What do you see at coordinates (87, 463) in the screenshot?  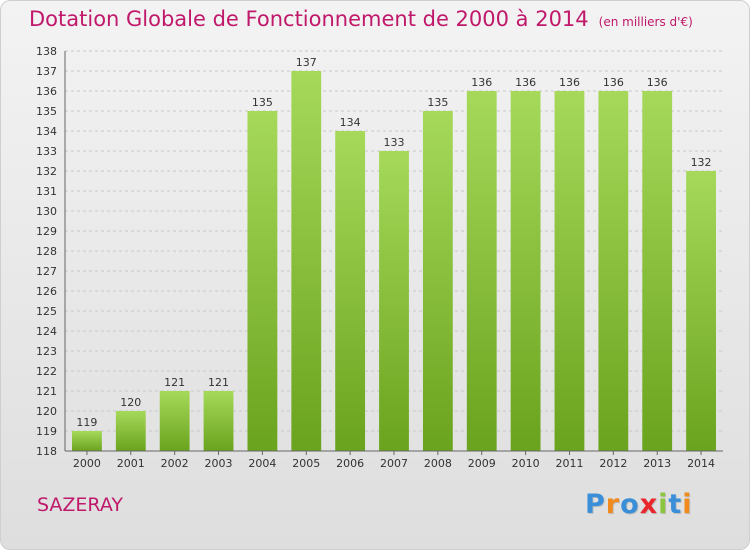 I see `x-tick-label: 2000` at bounding box center [87, 463].